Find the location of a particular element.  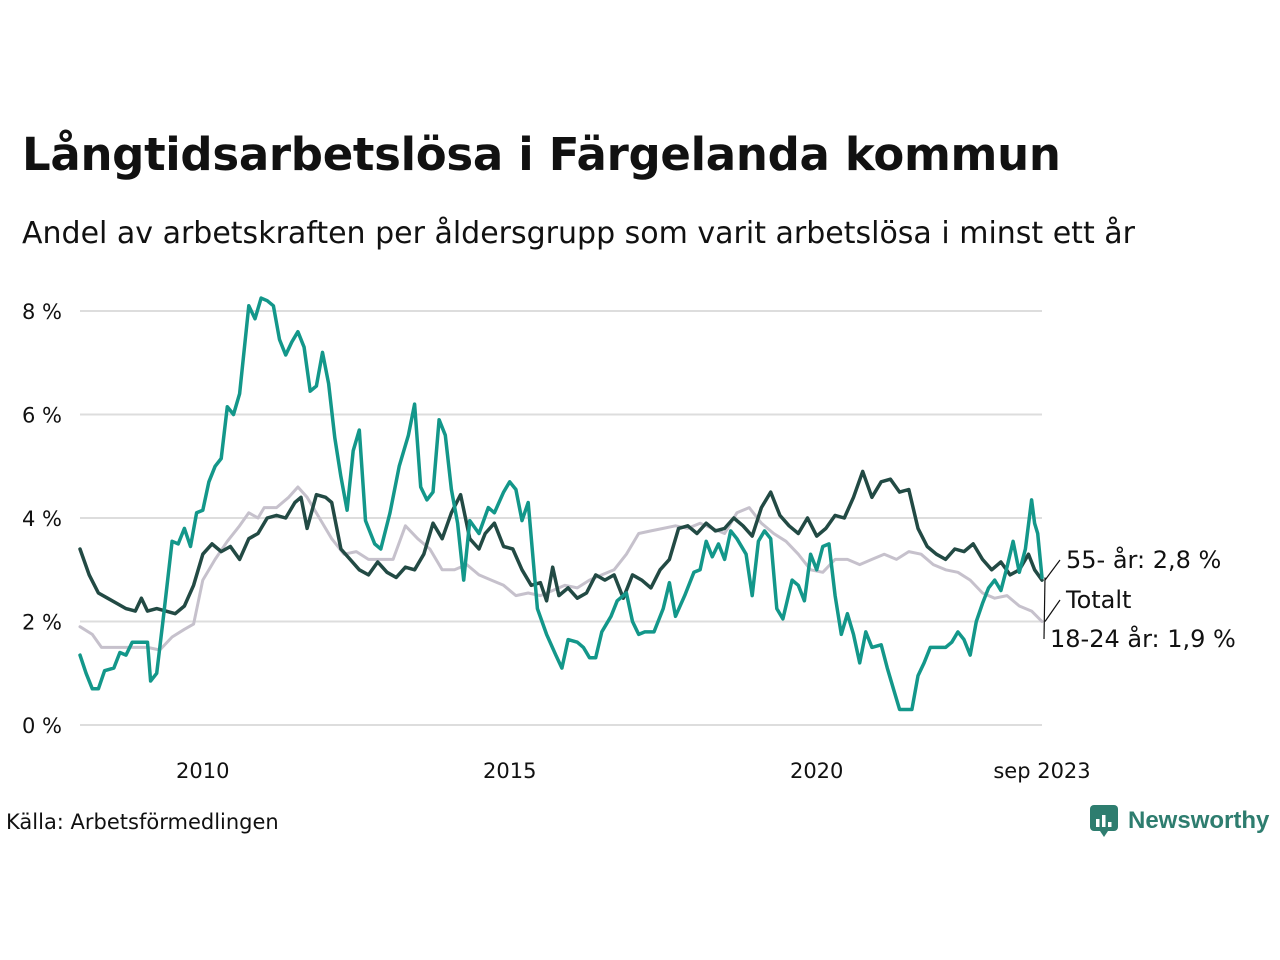

series-line-total is located at coordinates (561, 568).